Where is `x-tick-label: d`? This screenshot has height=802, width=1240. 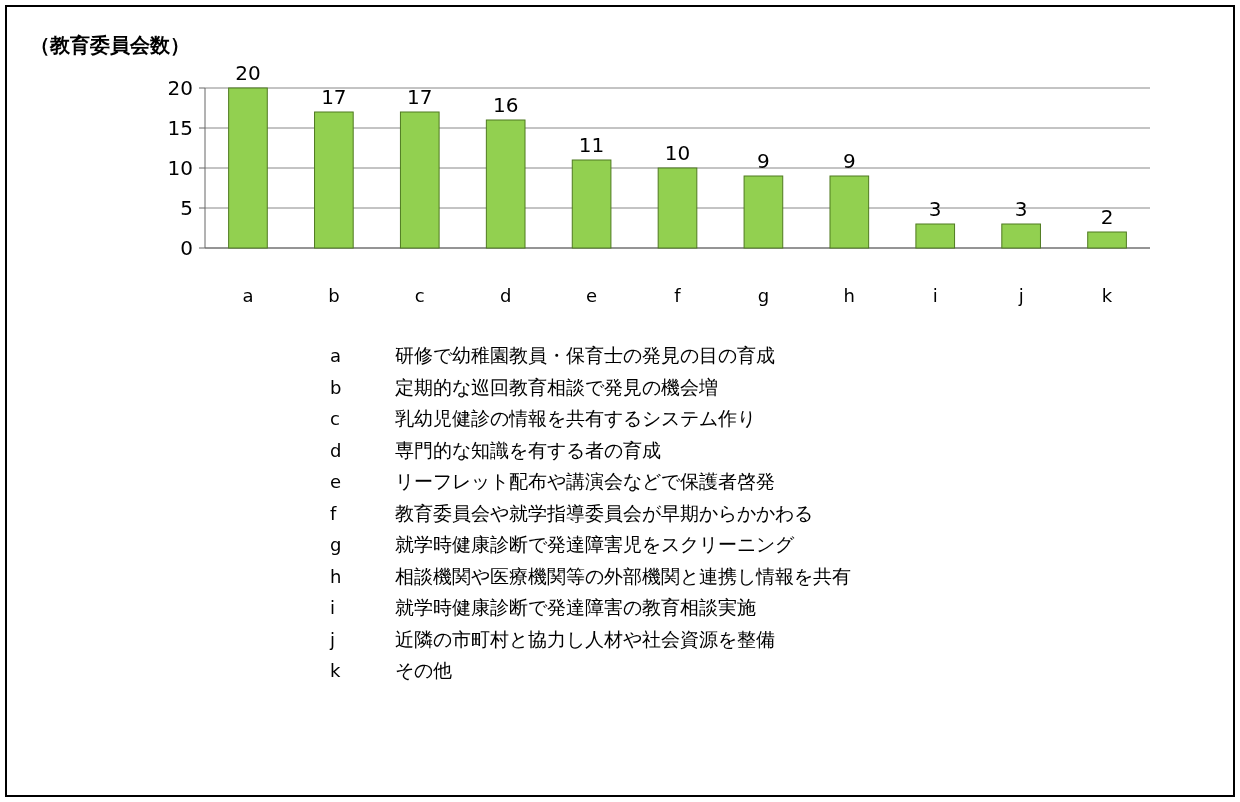 x-tick-label: d is located at coordinates (505, 295).